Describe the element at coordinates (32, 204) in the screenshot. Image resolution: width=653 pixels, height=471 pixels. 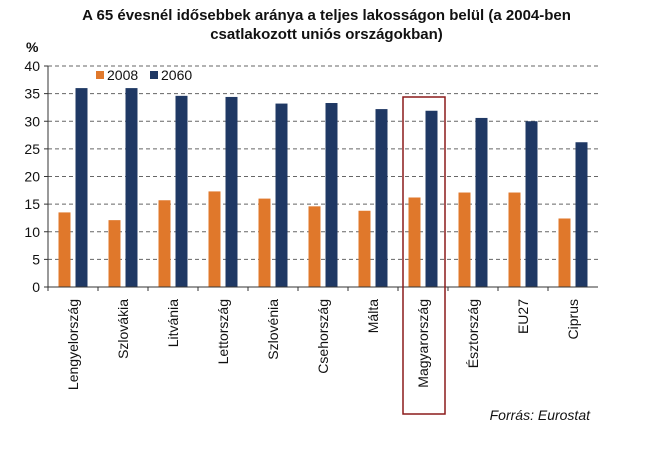
I see `y-tick-label: 15` at that location.